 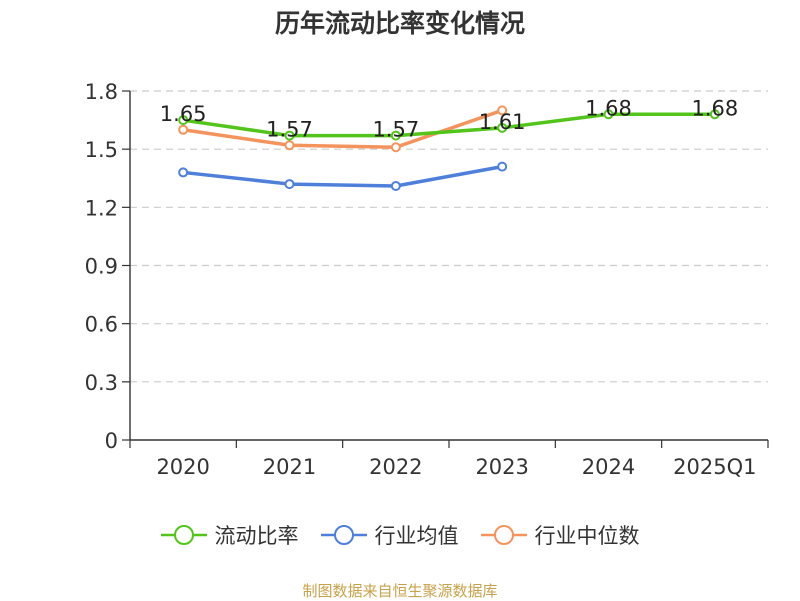 I want to click on y-tick-label: 1.8, so click(x=101, y=92).